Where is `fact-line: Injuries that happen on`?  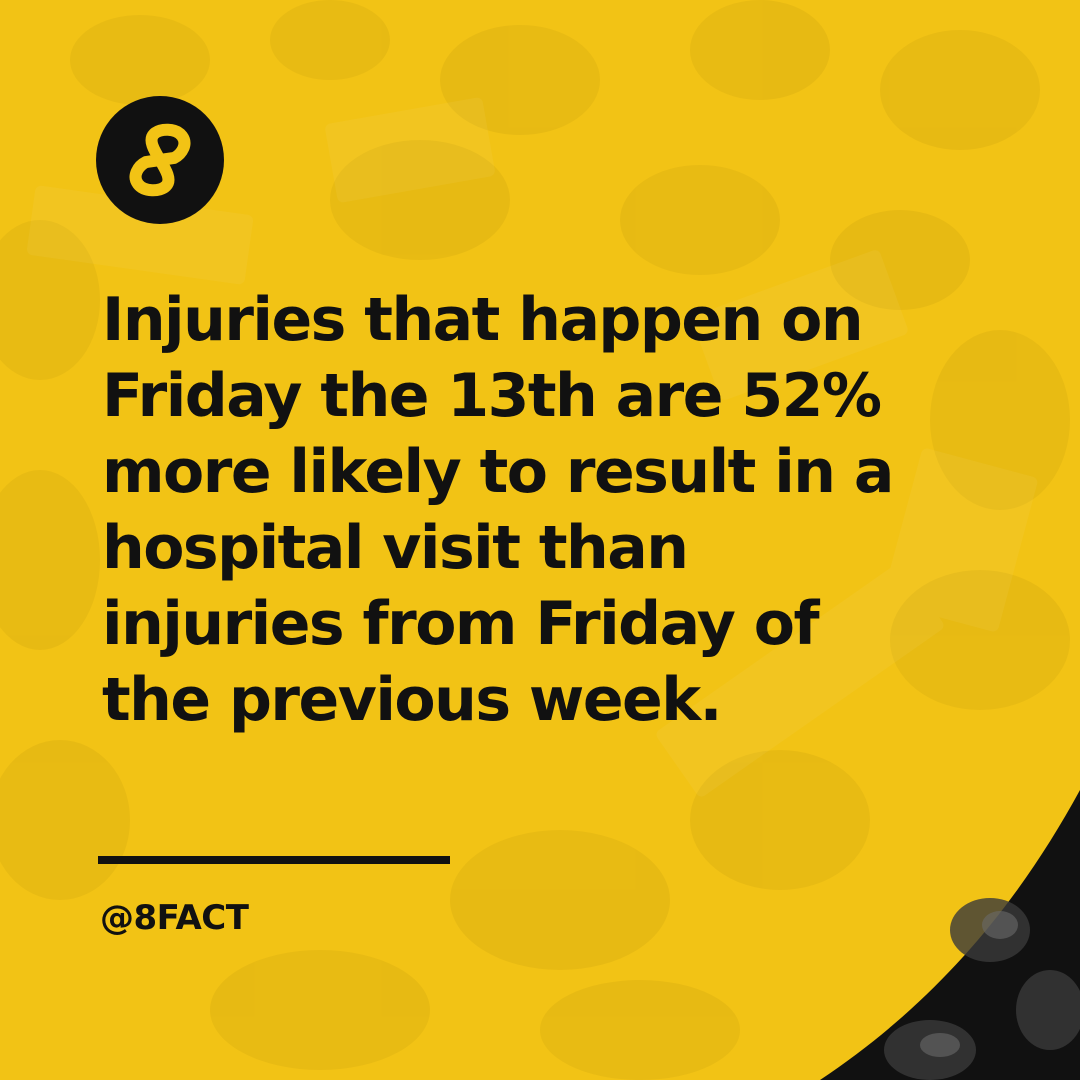 fact-line: Injuries that happen on is located at coordinates (483, 320).